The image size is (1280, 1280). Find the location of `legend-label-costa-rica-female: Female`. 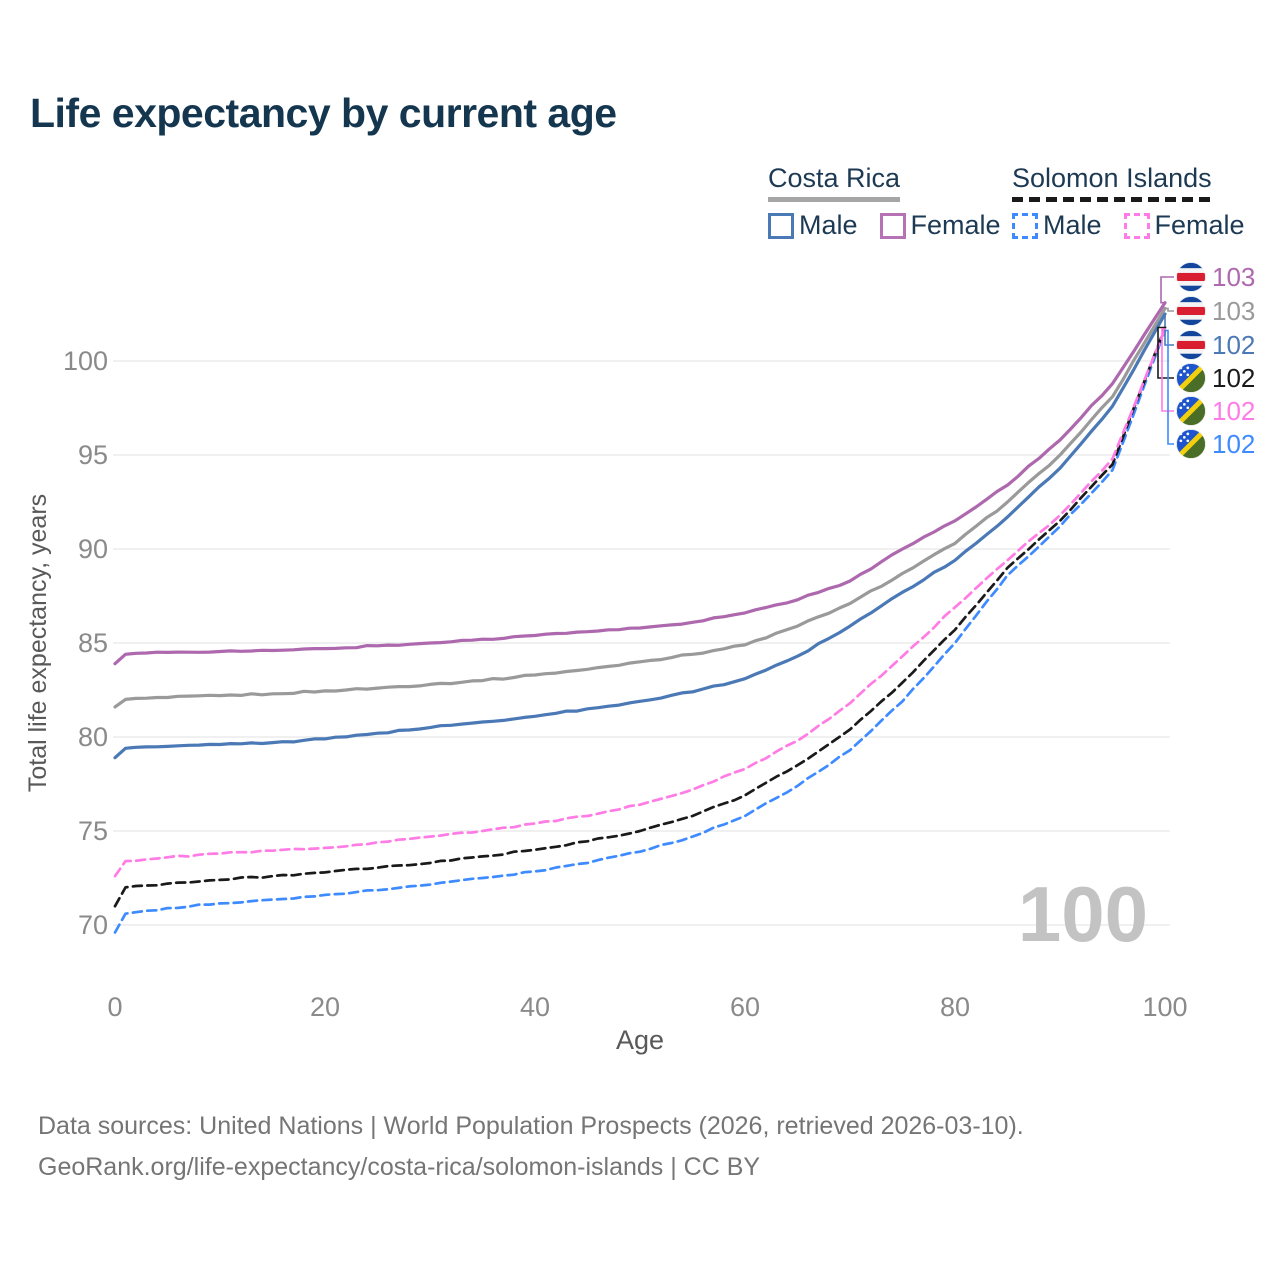

legend-label-costa-rica-female: Female is located at coordinates (955, 225).